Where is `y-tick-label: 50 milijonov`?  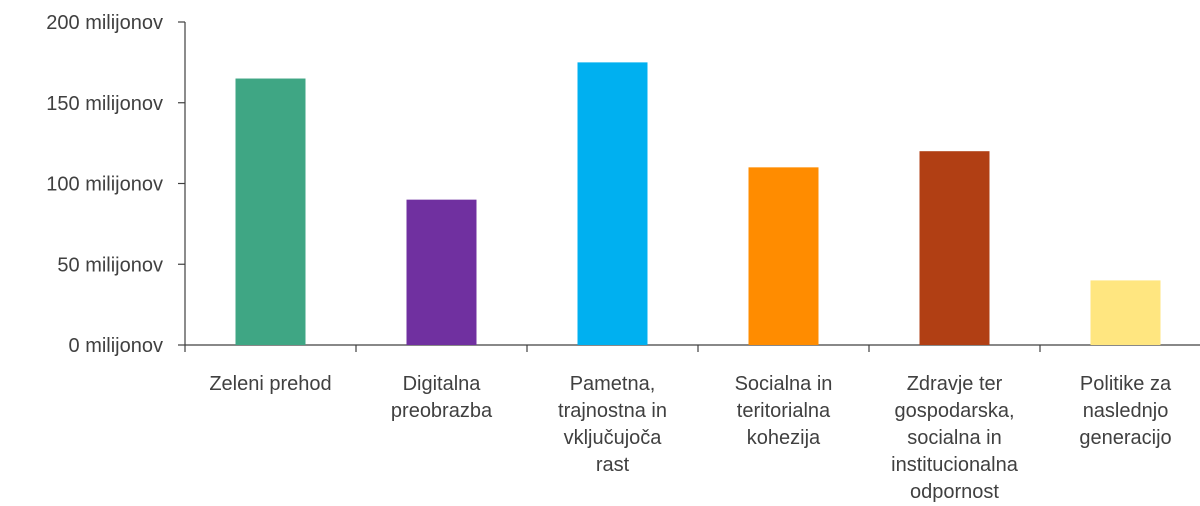
y-tick-label: 50 milijonov is located at coordinates (110, 265).